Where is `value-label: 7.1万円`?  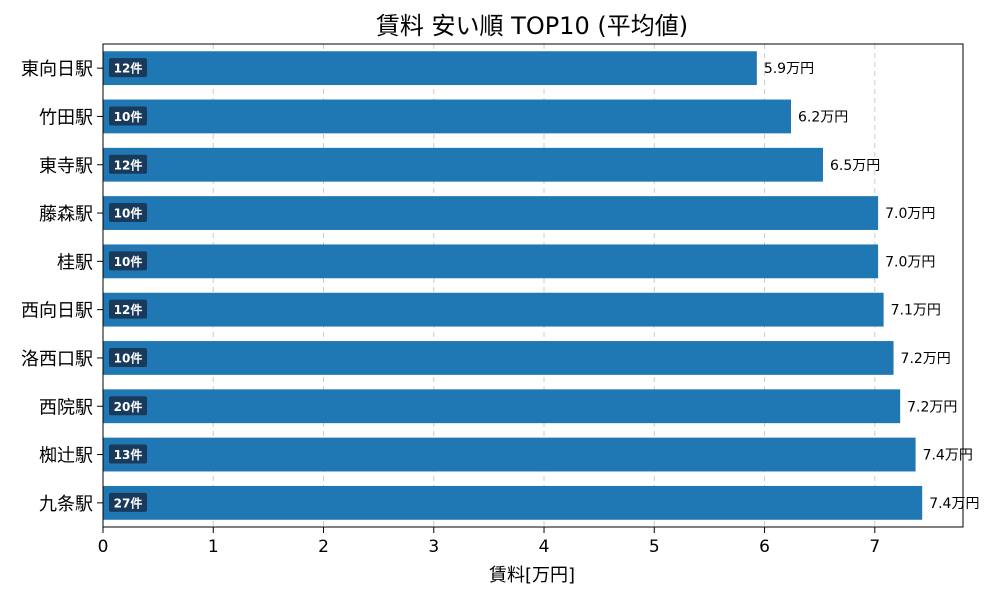
value-label: 7.1万円 is located at coordinates (916, 311).